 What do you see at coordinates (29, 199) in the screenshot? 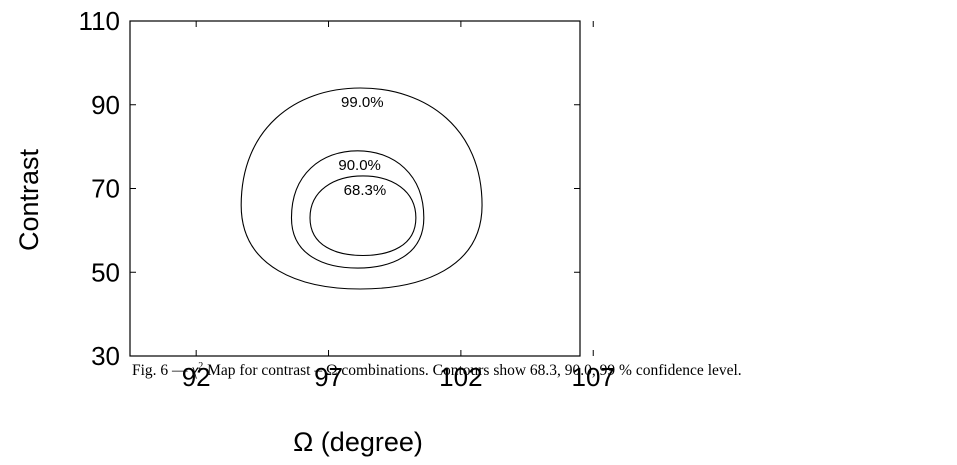
I see `y-axis-title: Contrast` at bounding box center [29, 199].